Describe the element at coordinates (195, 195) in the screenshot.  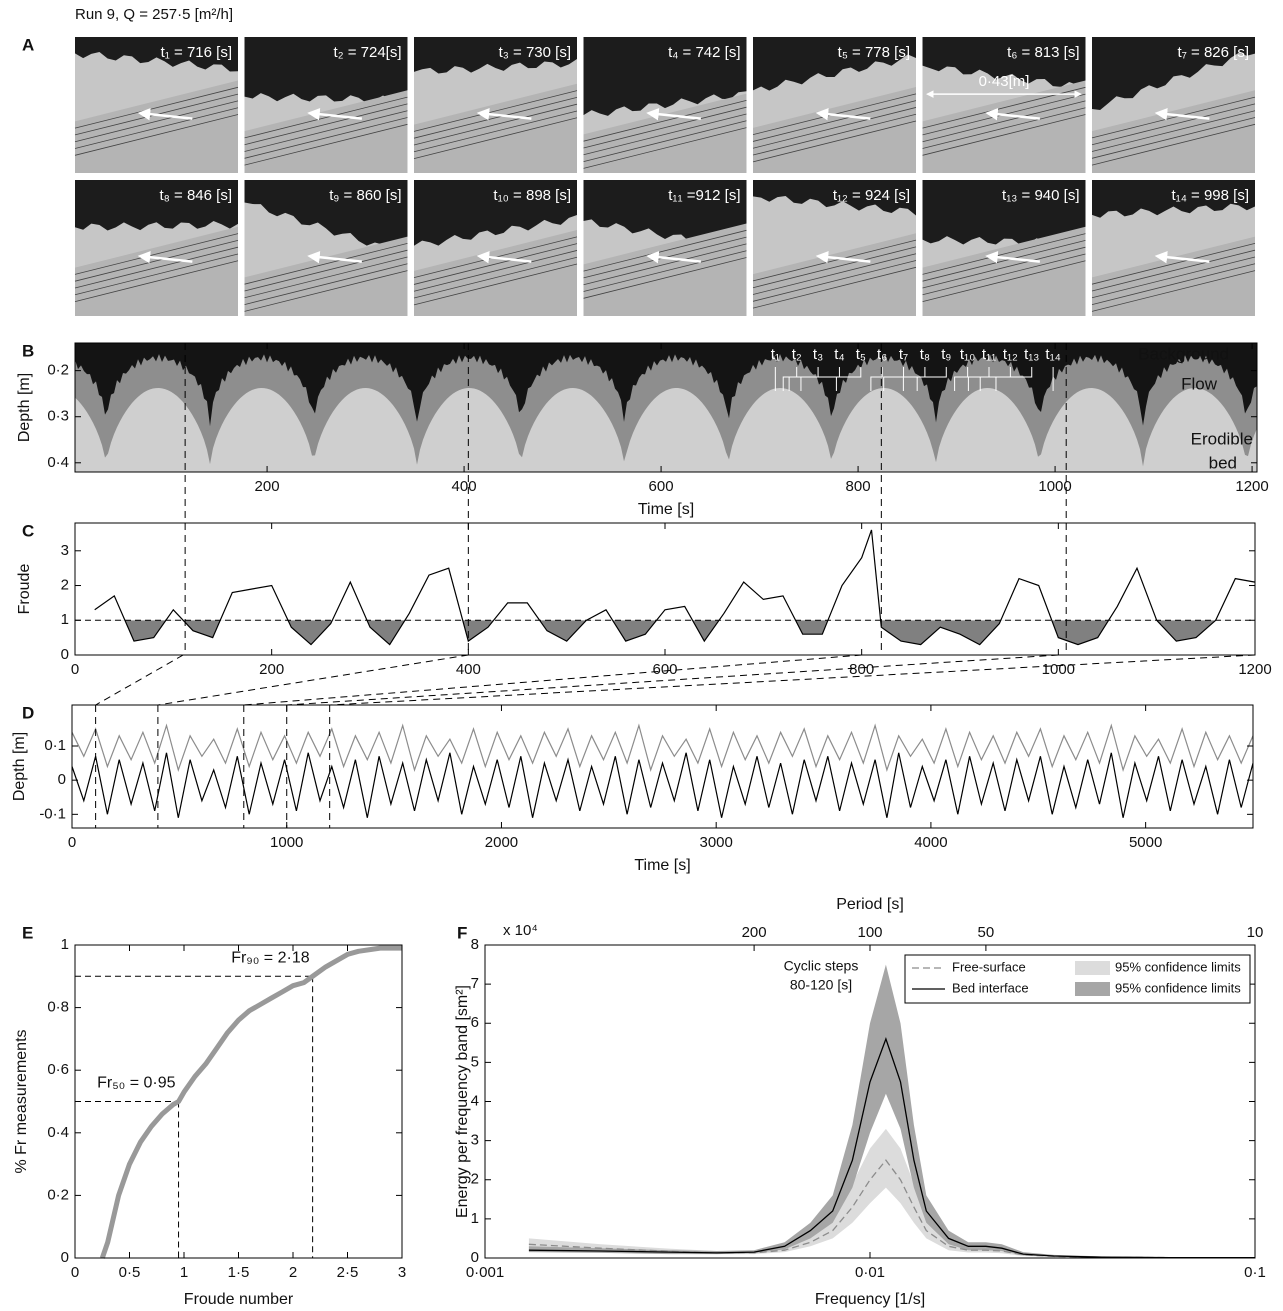
I see `frame-label: t₈ = 846 [s]` at that location.